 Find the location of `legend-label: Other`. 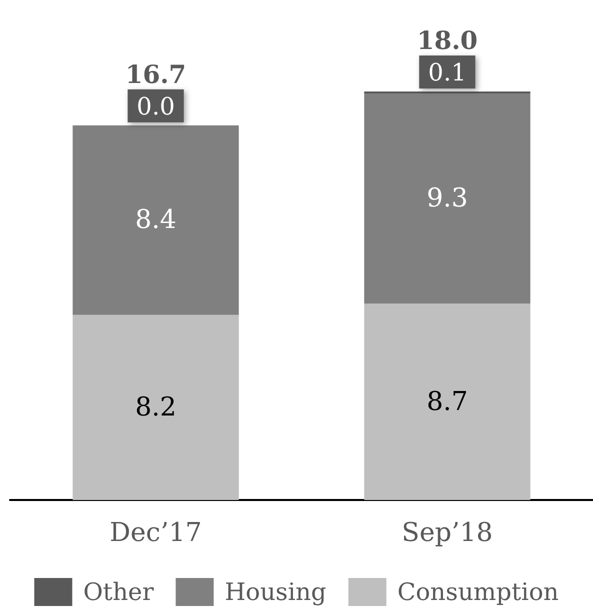

legend-label: Other is located at coordinates (118, 592).